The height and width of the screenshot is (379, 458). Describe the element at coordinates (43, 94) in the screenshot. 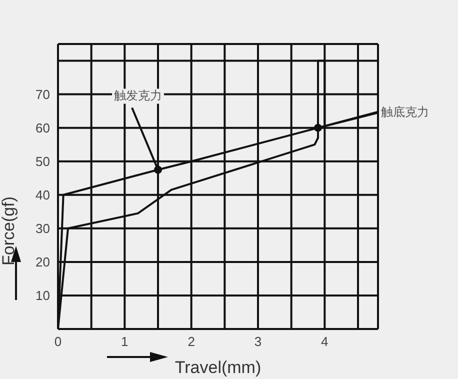

I see `y-tick-label: 70` at that location.